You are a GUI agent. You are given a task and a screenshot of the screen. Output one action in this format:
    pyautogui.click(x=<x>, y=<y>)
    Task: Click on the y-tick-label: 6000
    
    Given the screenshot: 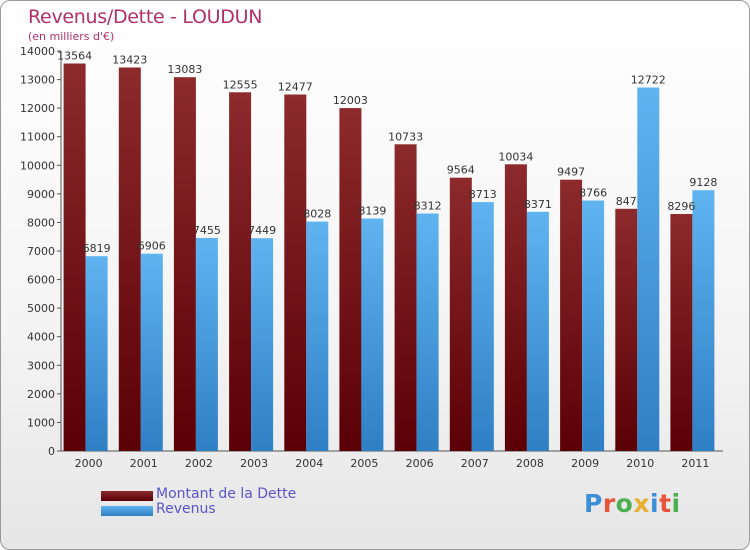 What is the action you would take?
    pyautogui.click(x=41, y=280)
    